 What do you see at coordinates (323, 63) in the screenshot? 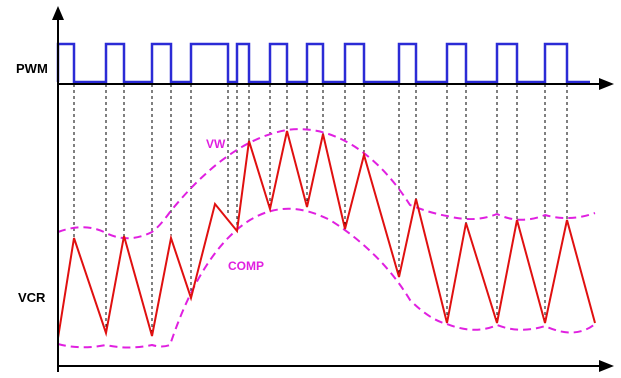
I see `pwm-pulse-train` at bounding box center [323, 63].